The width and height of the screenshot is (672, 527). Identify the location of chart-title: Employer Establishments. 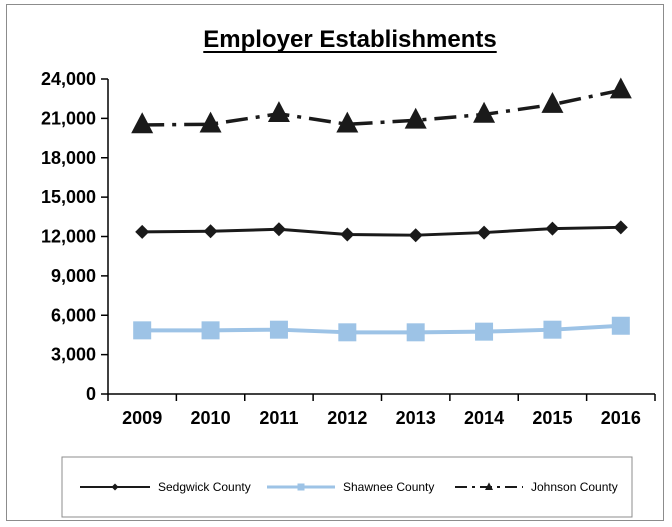
(349, 39).